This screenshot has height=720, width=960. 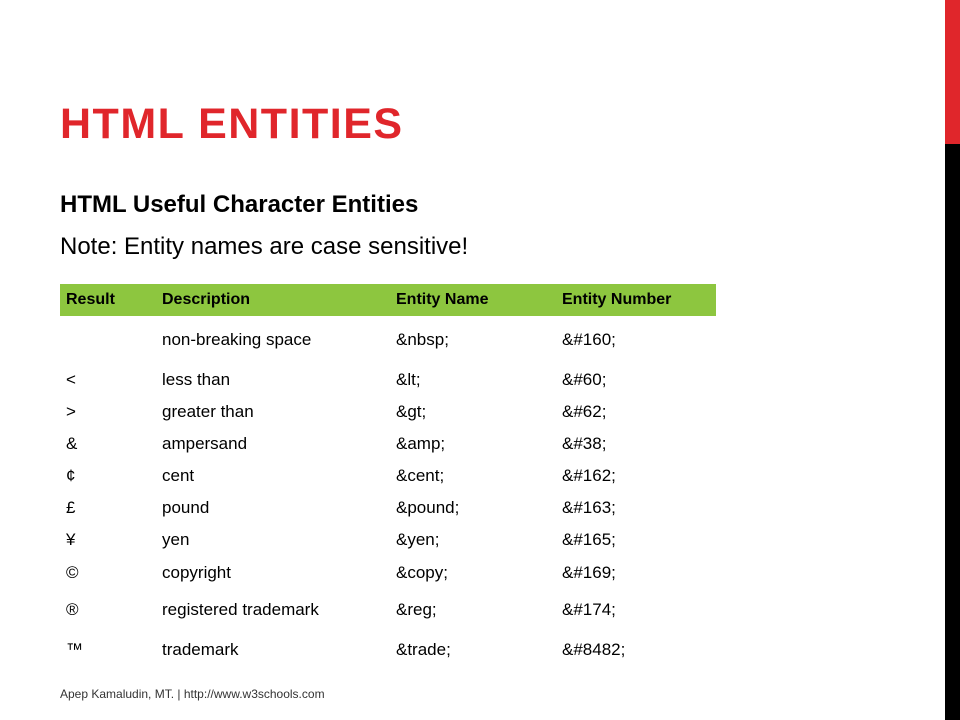 I want to click on side-accent-bar-red, so click(x=952, y=72).